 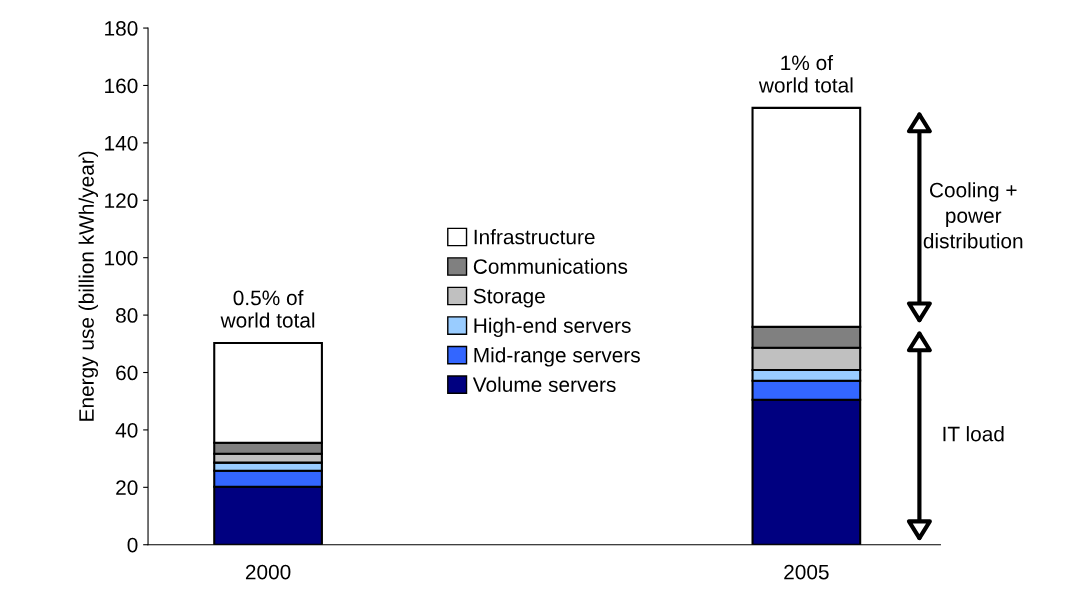 I want to click on y-tick-label: 100, so click(x=121, y=258).